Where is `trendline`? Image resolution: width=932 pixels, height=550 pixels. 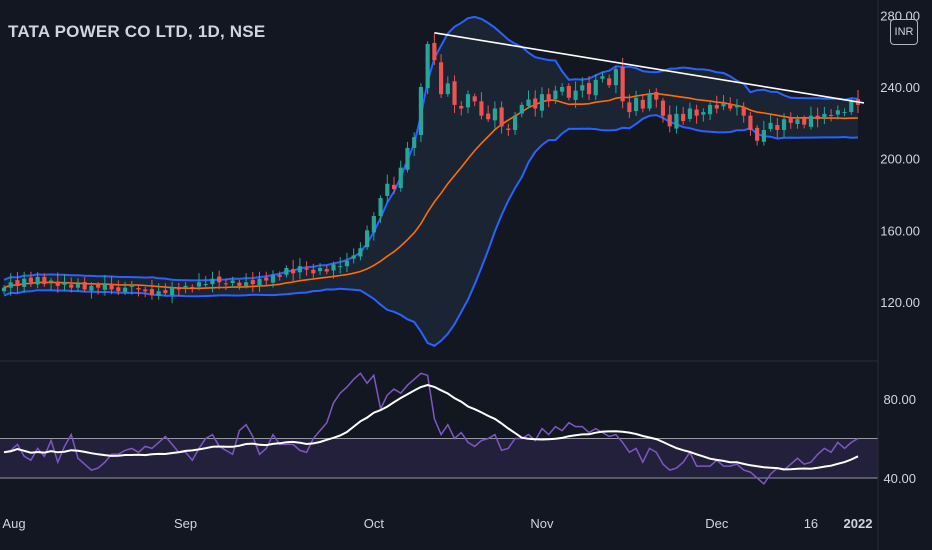 trendline is located at coordinates (649, 67).